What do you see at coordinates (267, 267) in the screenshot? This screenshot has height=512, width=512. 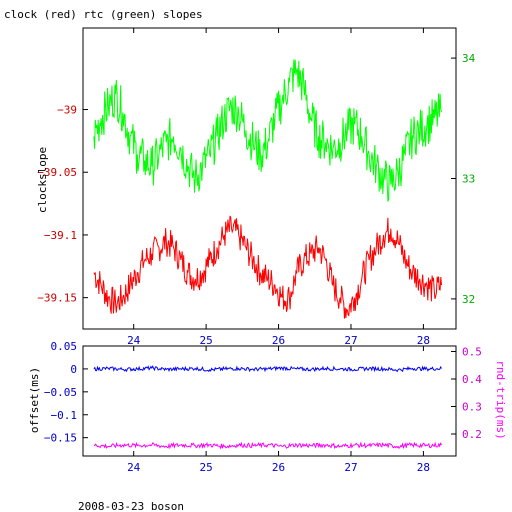 I see `series-line-clock` at bounding box center [267, 267].